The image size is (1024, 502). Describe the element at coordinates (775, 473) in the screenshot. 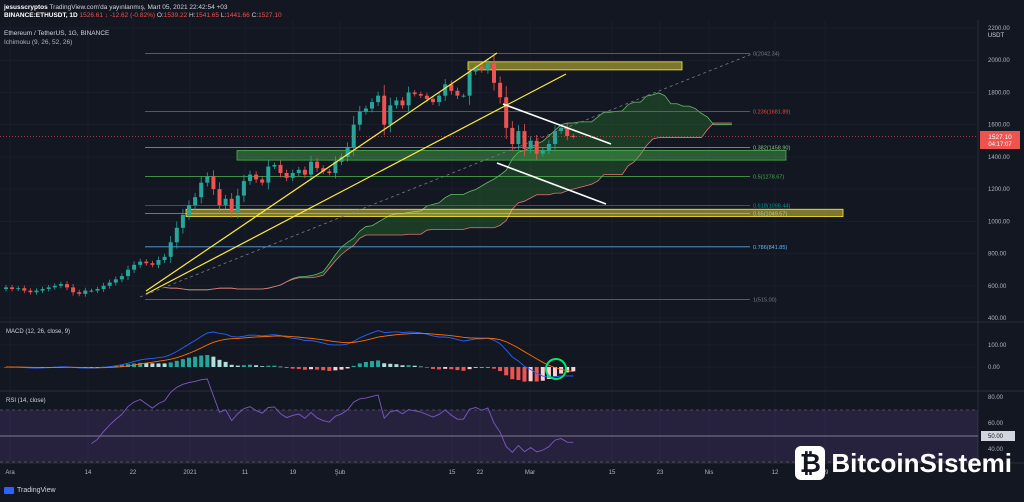

I see `time-tick-label: 12` at that location.